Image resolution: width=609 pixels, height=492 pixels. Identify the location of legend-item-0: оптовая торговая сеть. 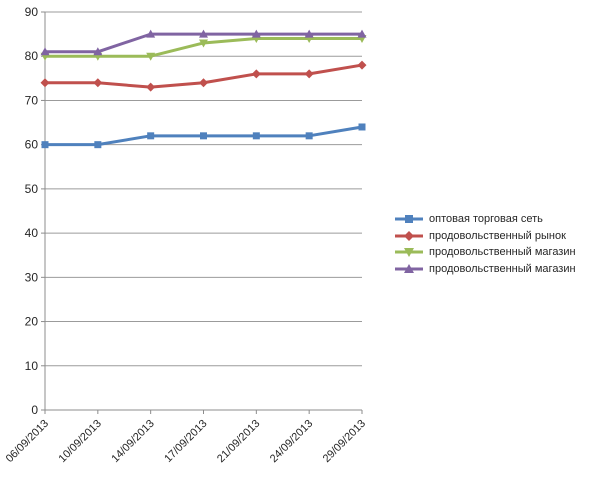
(485, 219).